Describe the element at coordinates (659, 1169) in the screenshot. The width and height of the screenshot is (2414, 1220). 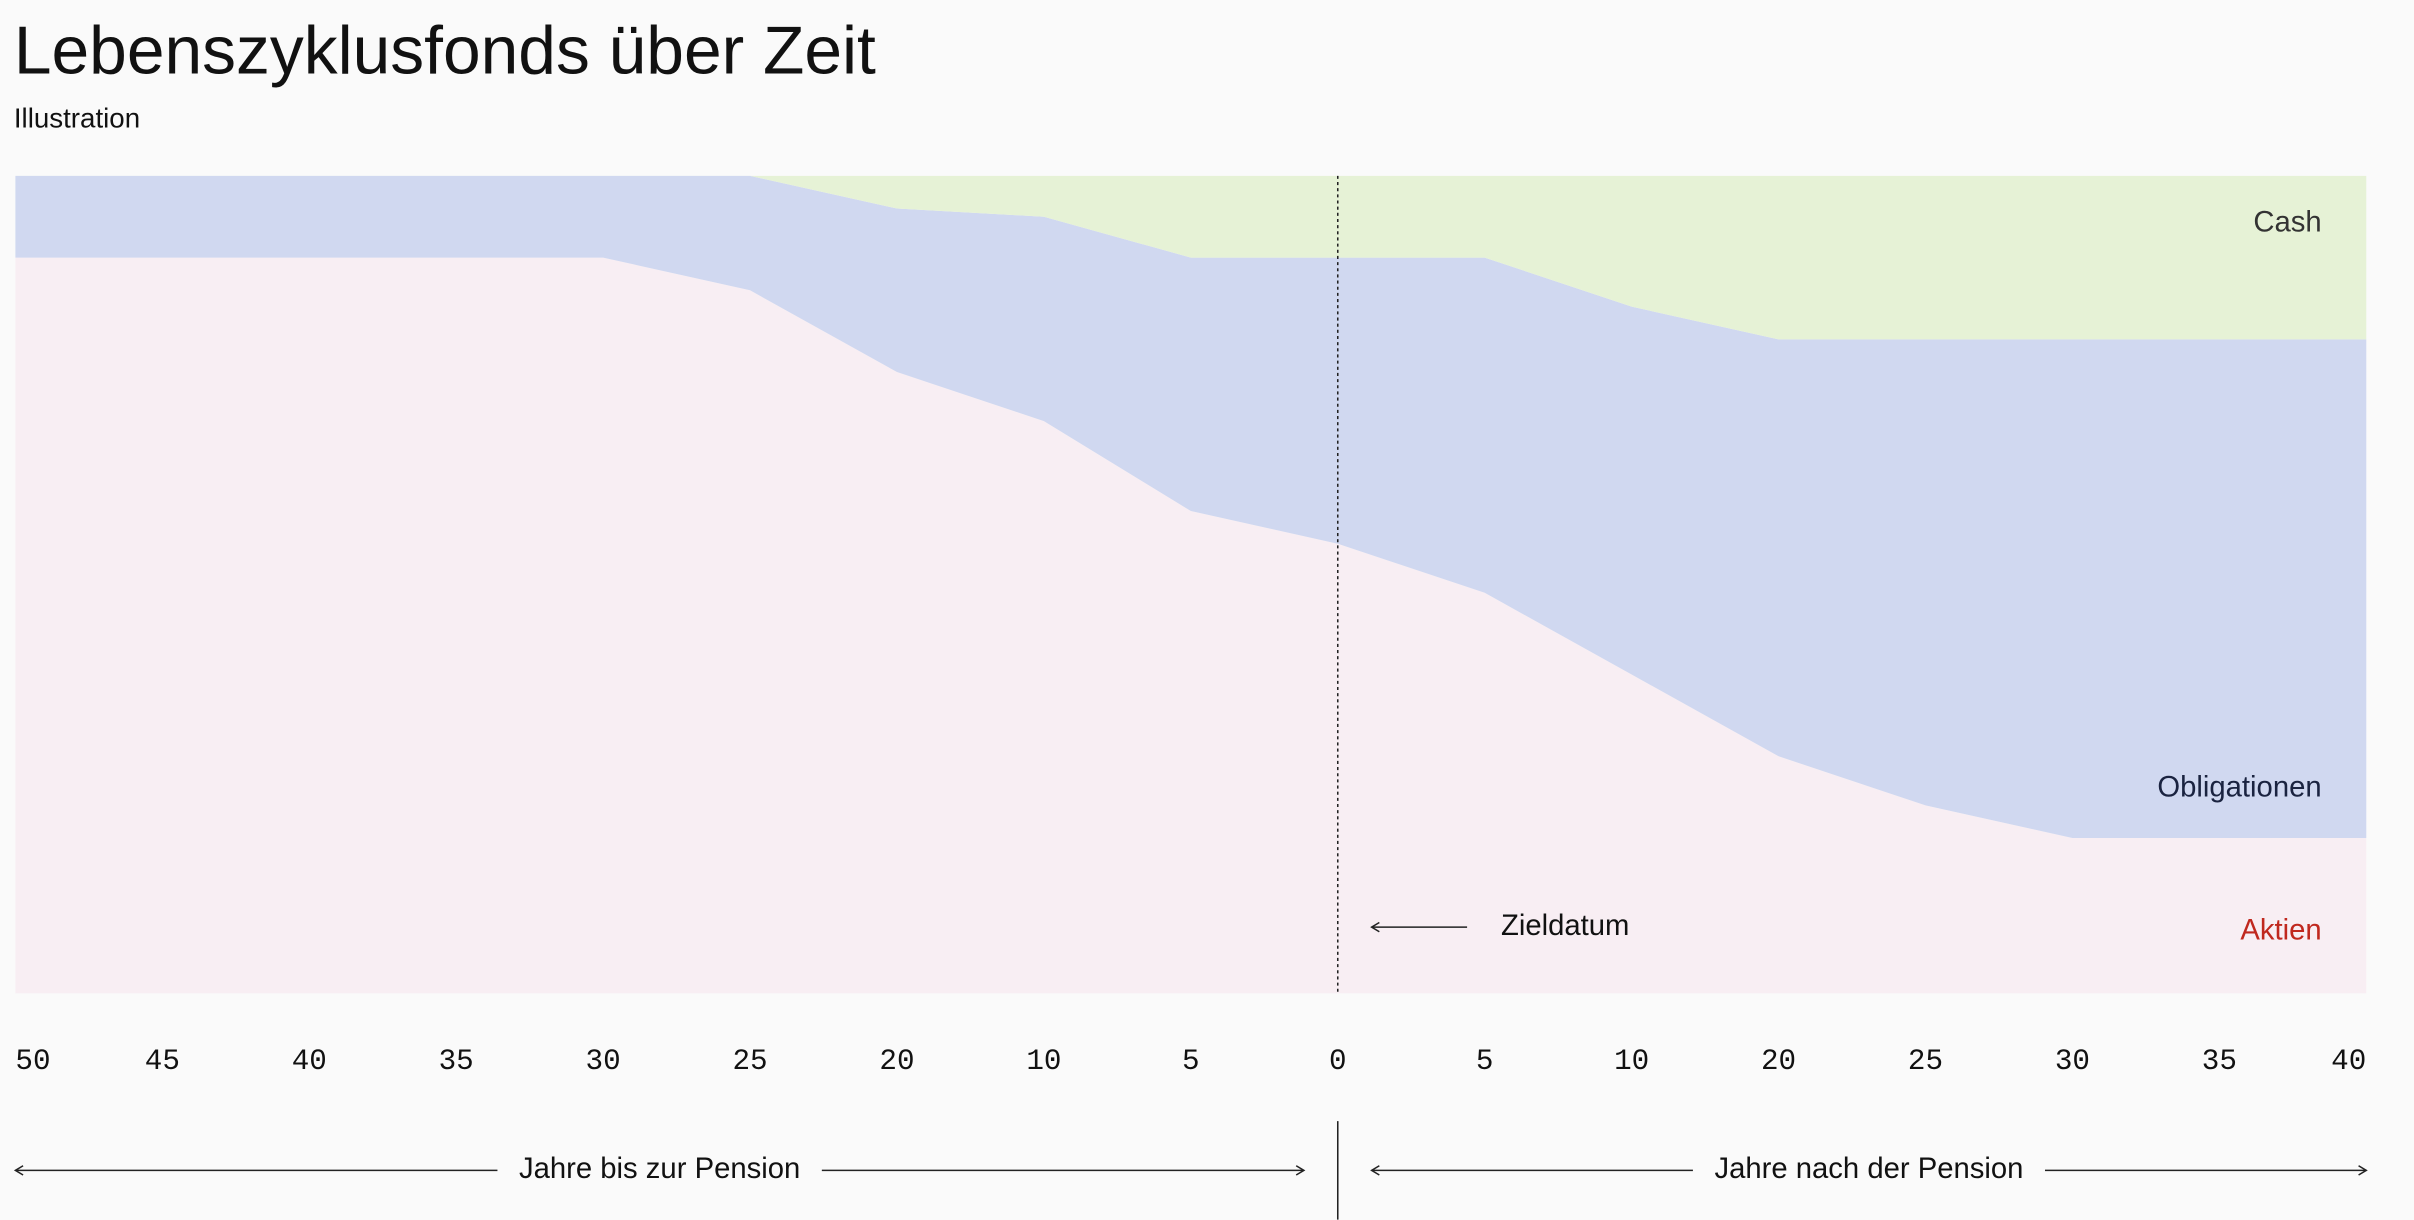
I see `axis-caption: Jahre bis zur Pension` at that location.